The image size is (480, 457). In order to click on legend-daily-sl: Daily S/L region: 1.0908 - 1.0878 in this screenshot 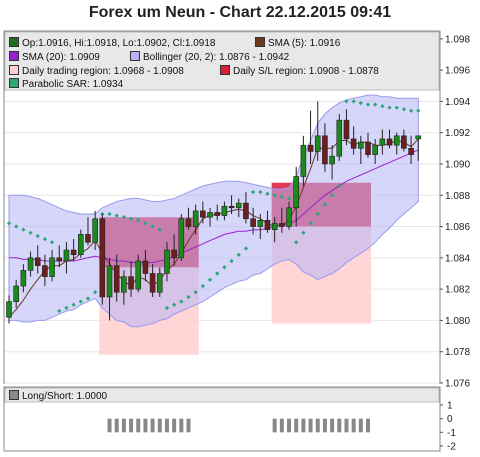, I will do `click(299, 71)`.